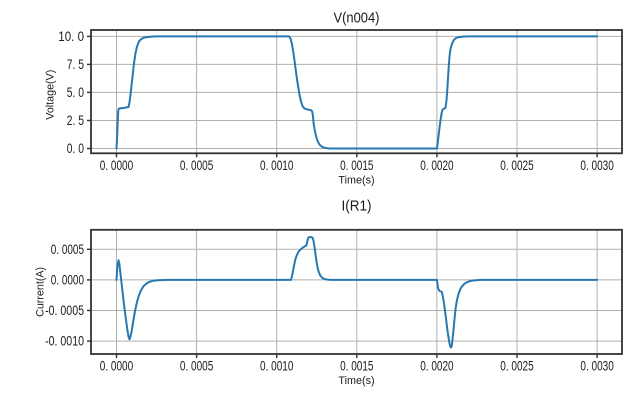 The height and width of the screenshot is (405, 640). Describe the element at coordinates (357, 17) in the screenshot. I see `svg-text: V(n004)` at that location.